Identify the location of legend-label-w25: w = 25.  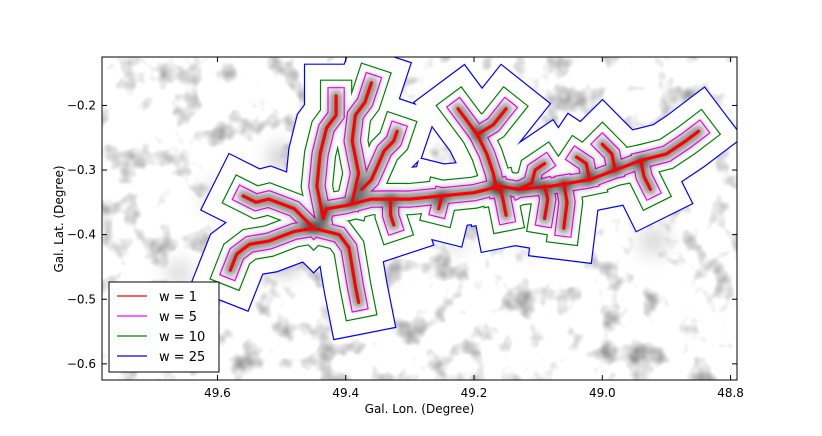
(182, 357).